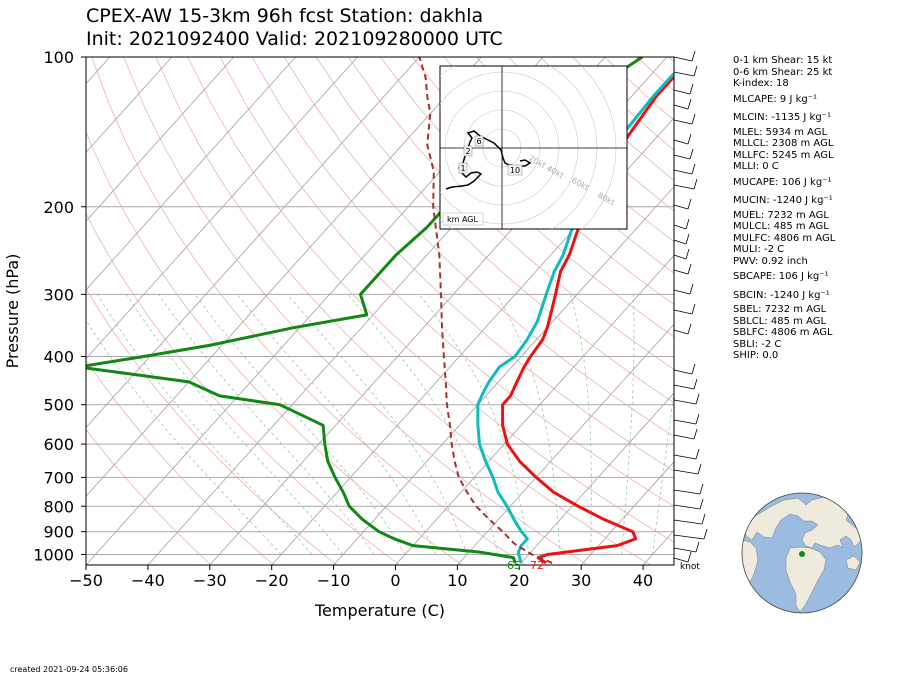  I want to click on index-line: MLLCL: 2308 m AGL, so click(783, 143).